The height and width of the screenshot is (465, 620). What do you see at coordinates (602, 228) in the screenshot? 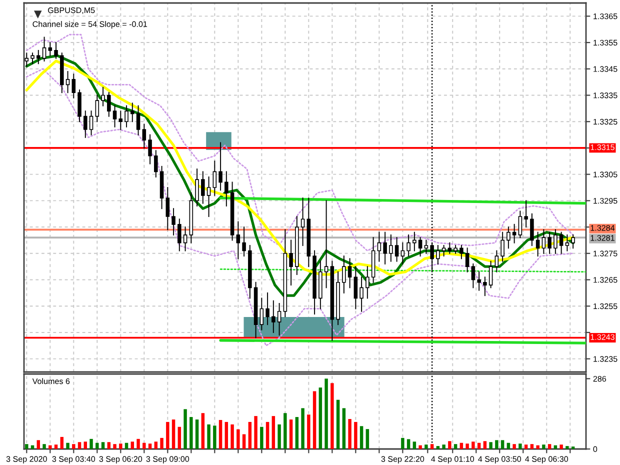
I see `ref-line-label: 1.3284` at bounding box center [602, 228].